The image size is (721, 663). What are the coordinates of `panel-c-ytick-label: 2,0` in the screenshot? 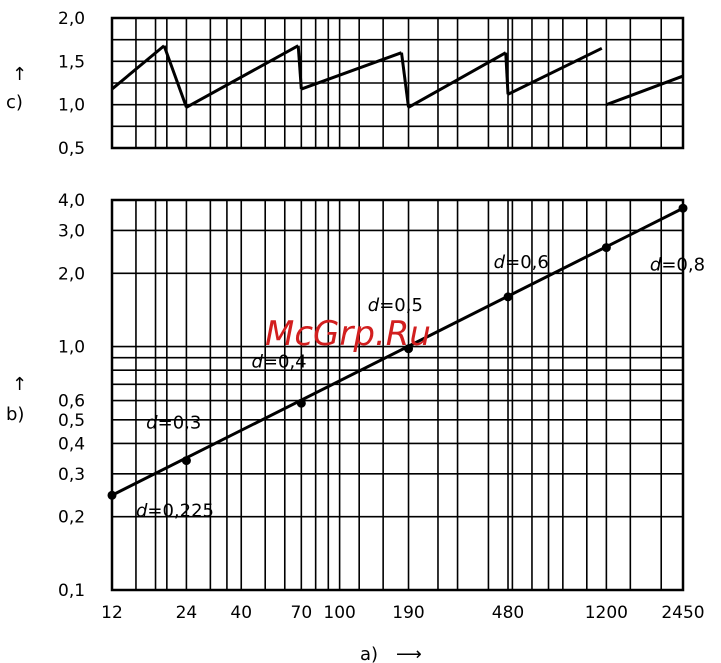 It's located at (71, 19).